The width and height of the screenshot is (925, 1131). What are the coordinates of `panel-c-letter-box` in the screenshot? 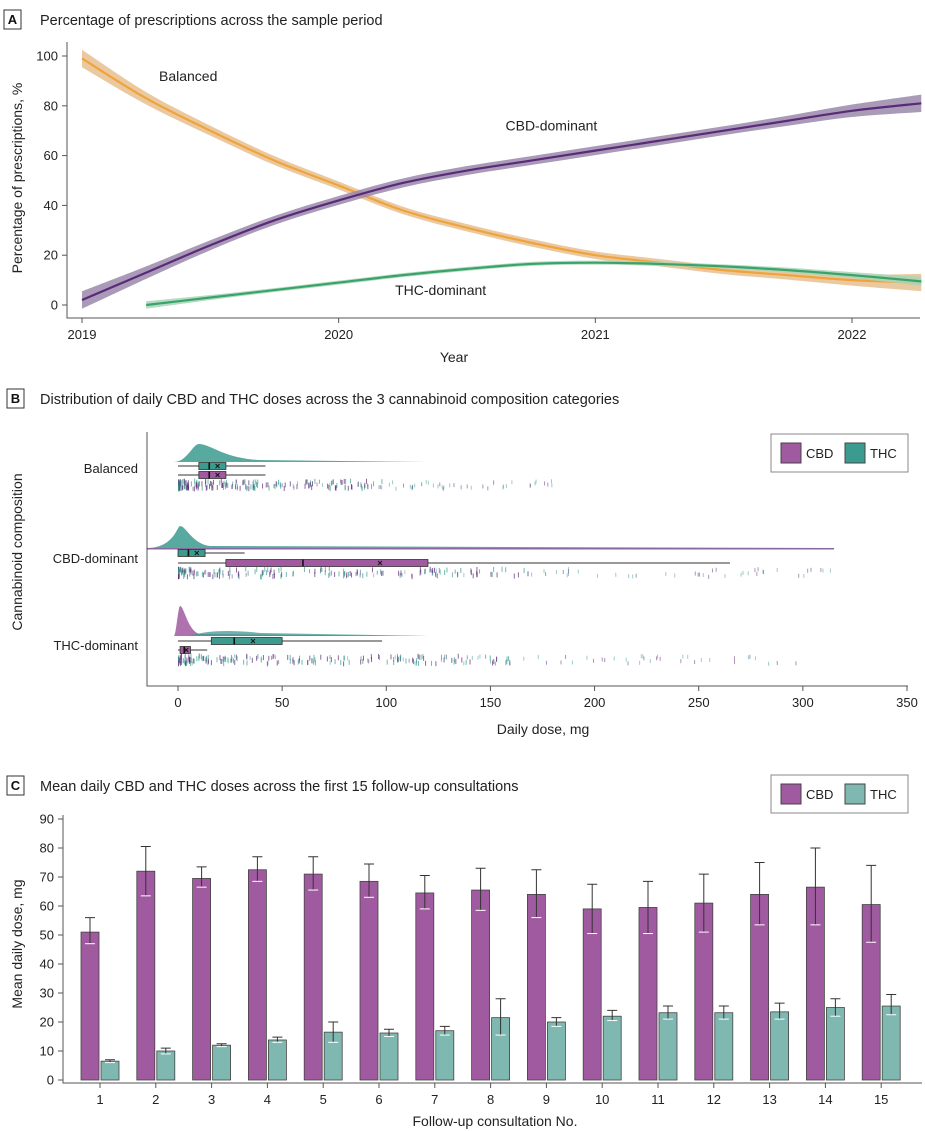 It's located at (15, 785).